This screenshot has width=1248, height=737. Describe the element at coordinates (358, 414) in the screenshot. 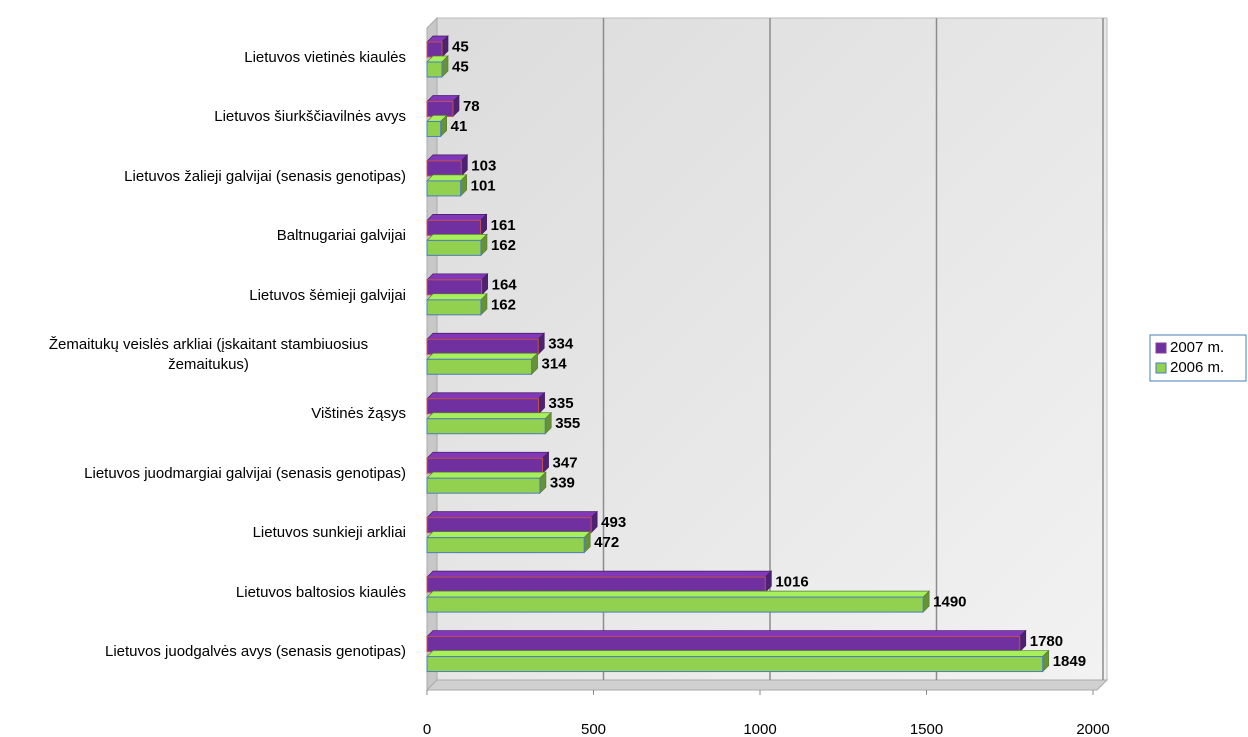

I see `category-label: Vištinės žąsys` at that location.